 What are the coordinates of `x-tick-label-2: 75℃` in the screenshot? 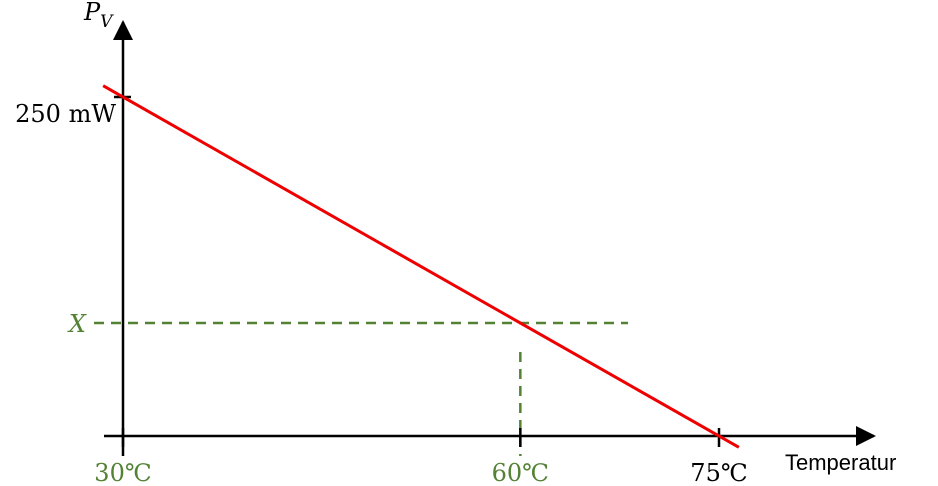 It's located at (718, 472).